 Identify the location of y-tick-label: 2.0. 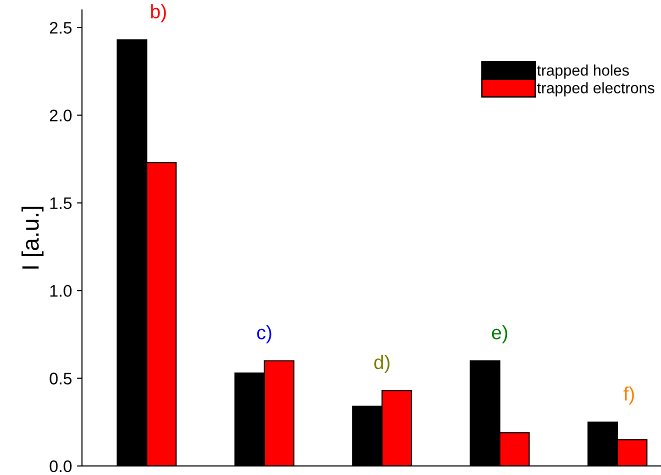
(61, 116).